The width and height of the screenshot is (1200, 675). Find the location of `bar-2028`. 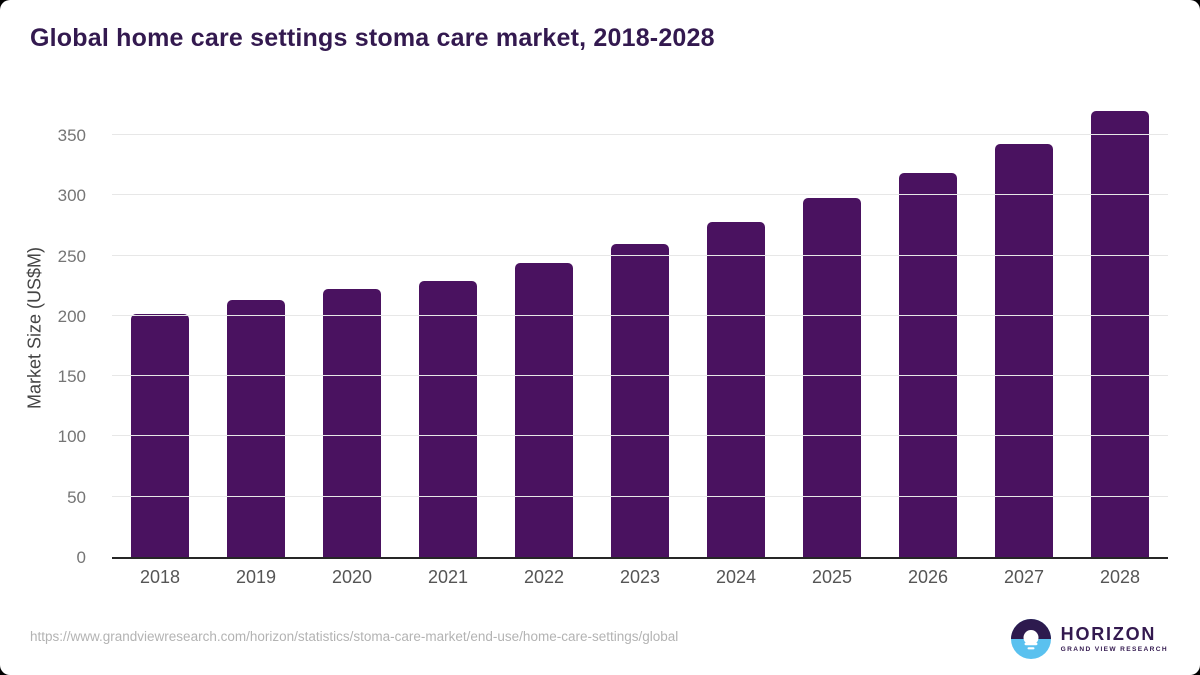

bar-2028 is located at coordinates (1120, 334).